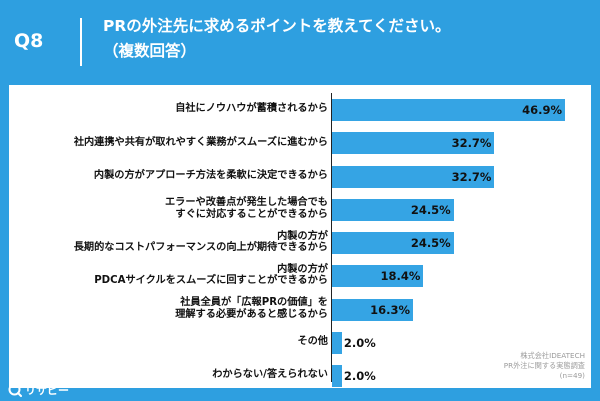  I want to click on category-label: わからない/答えられない, so click(270, 375).